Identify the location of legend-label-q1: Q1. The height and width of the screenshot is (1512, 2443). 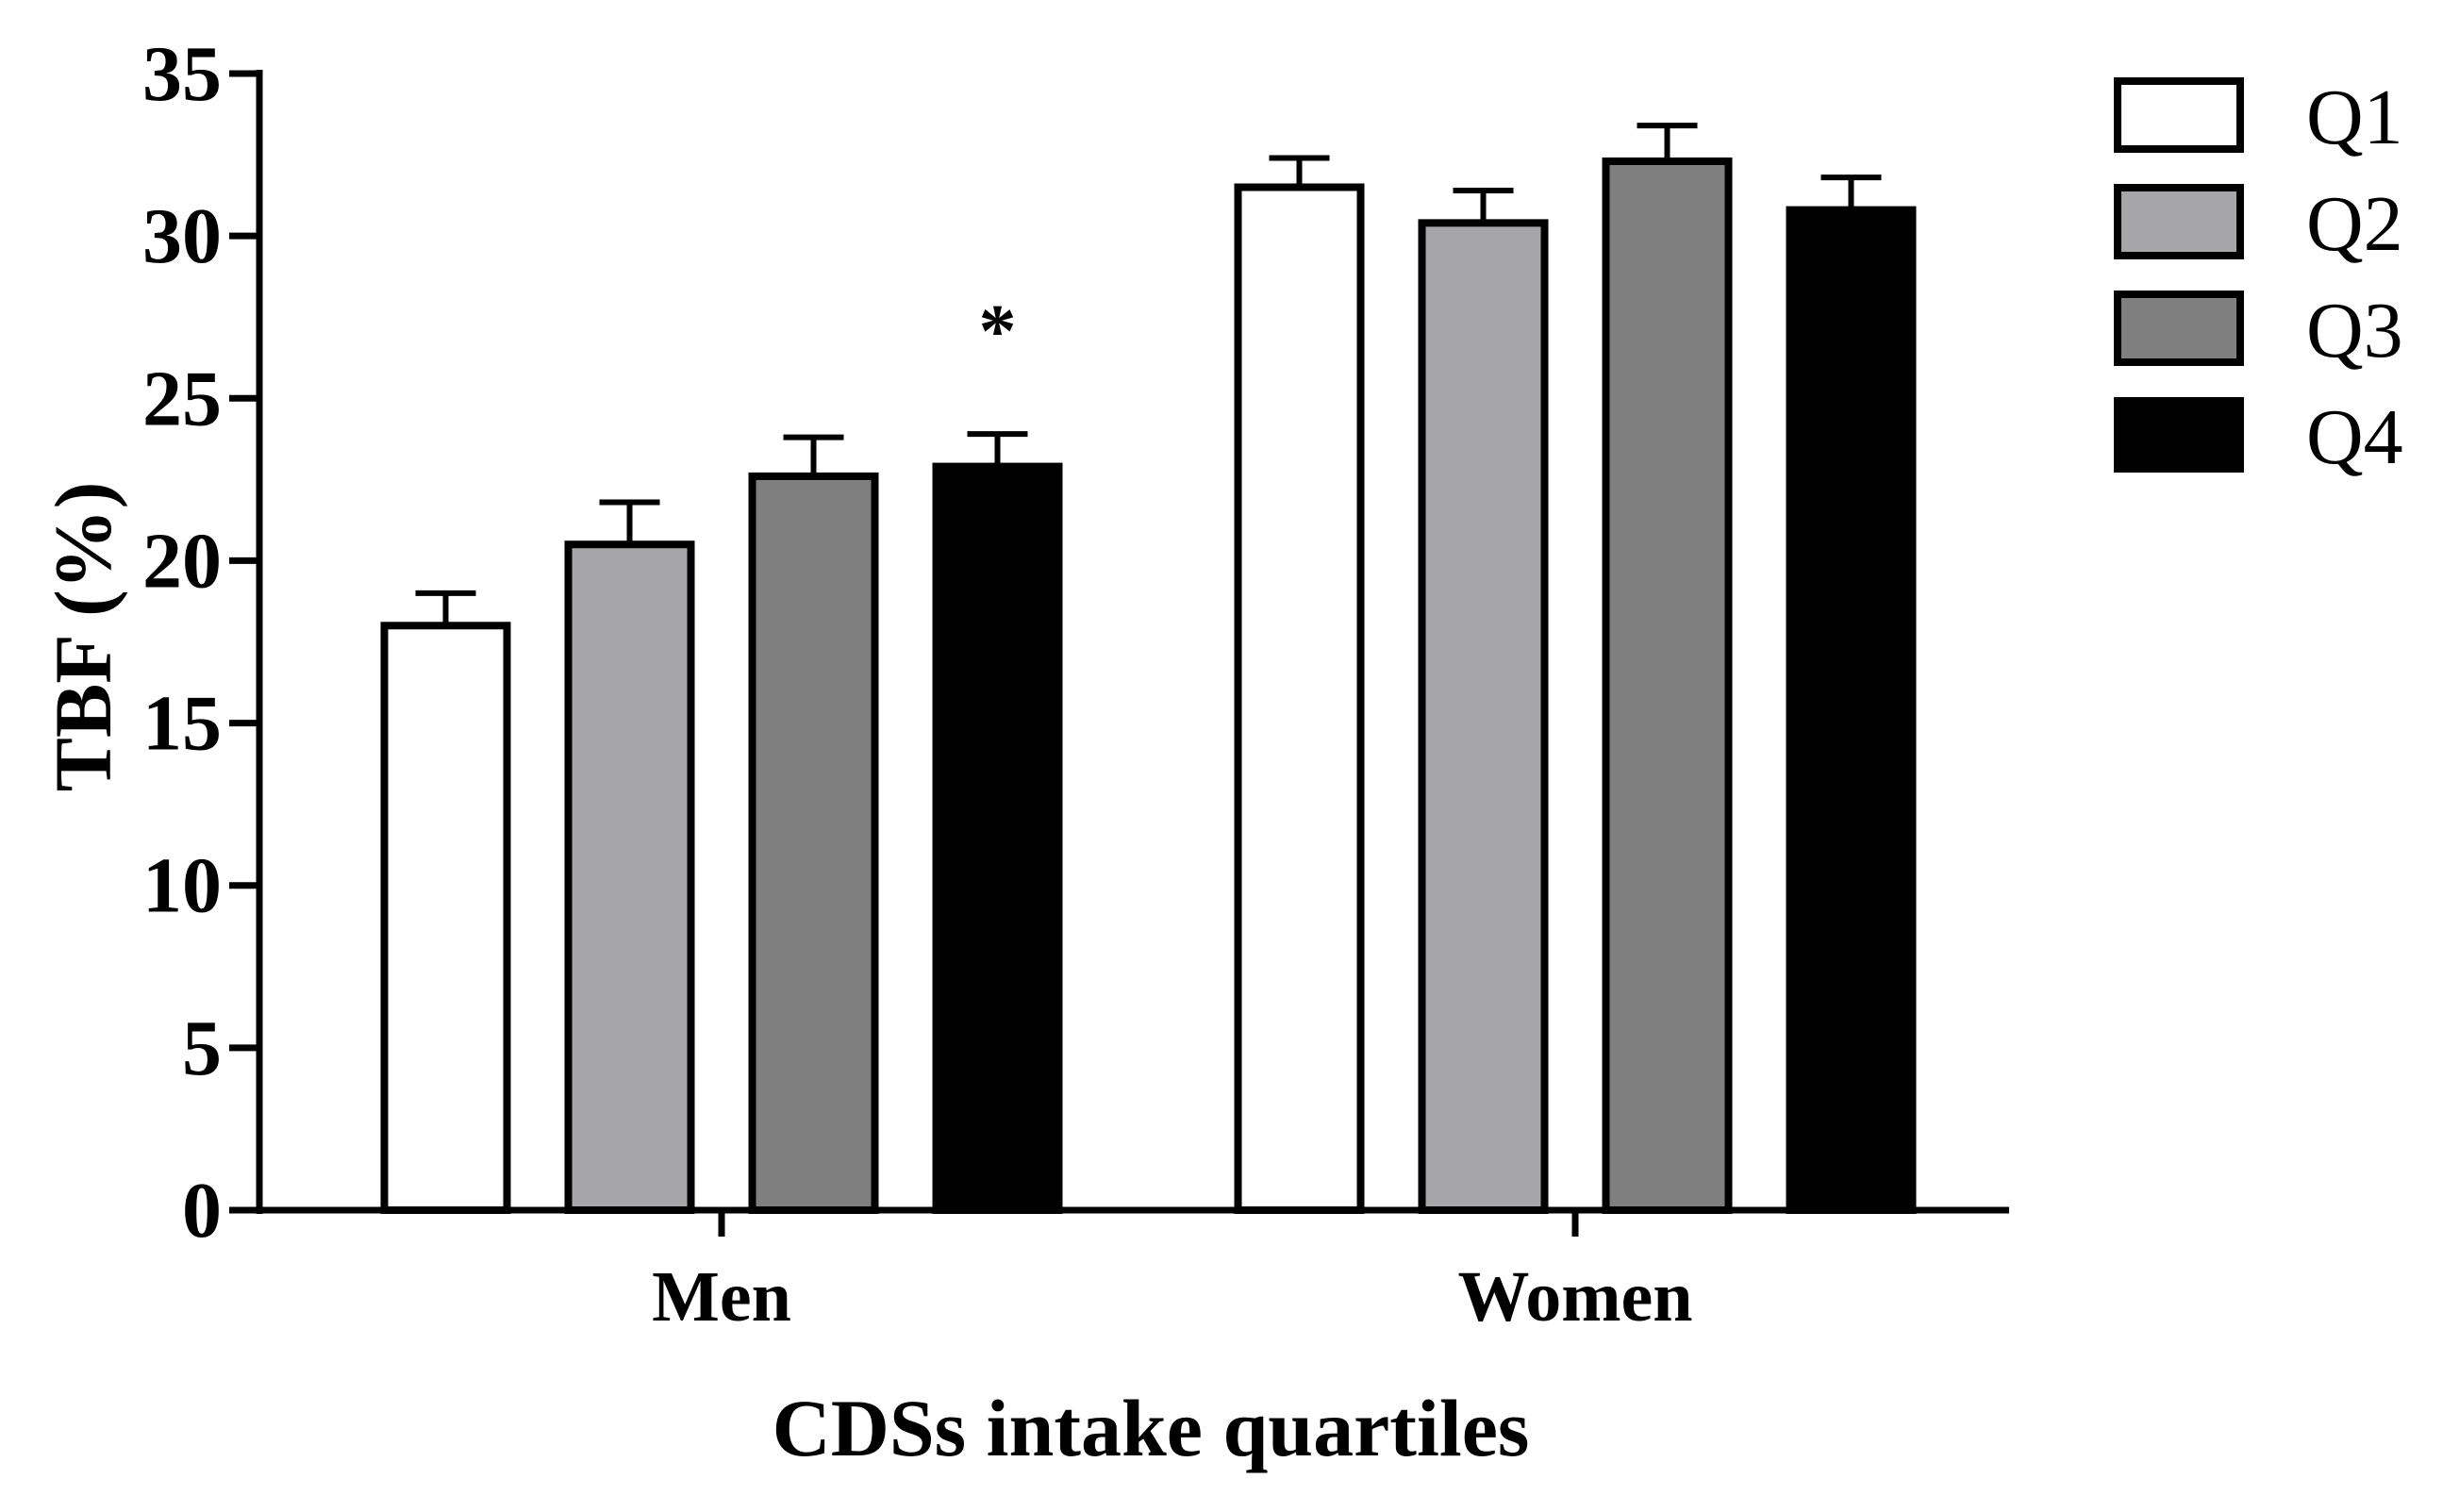
(2355, 117).